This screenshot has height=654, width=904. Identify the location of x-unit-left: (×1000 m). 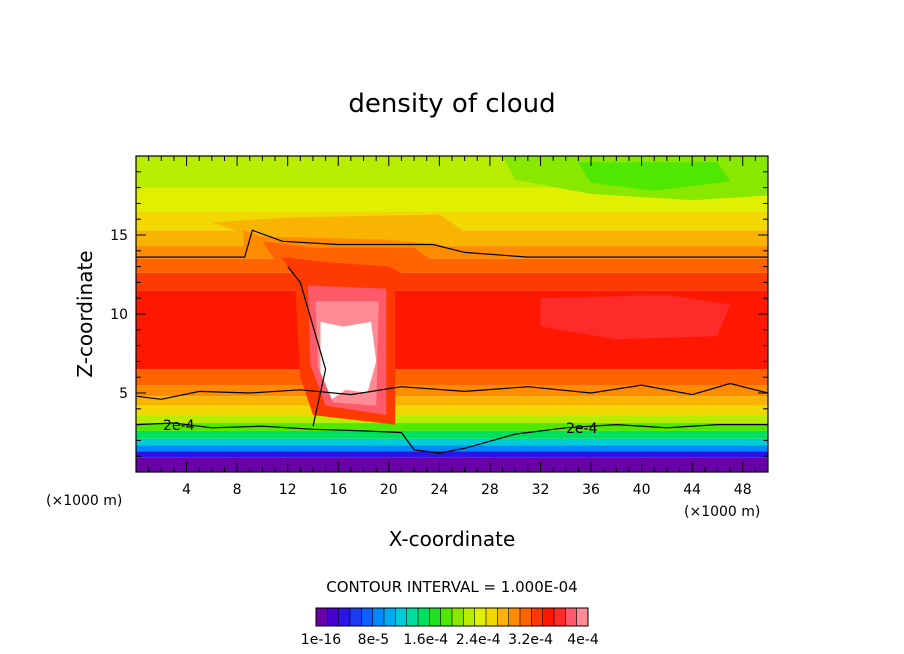
(84, 501).